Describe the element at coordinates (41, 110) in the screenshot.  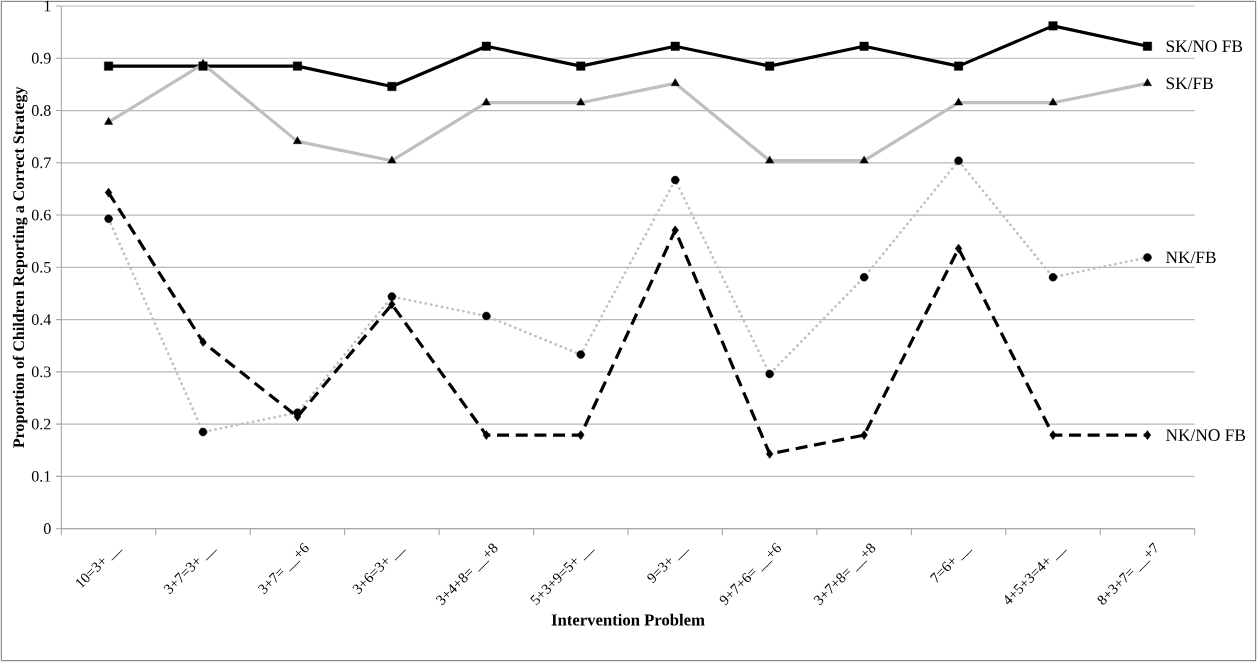
I see `y-tick-label: 0.8` at that location.